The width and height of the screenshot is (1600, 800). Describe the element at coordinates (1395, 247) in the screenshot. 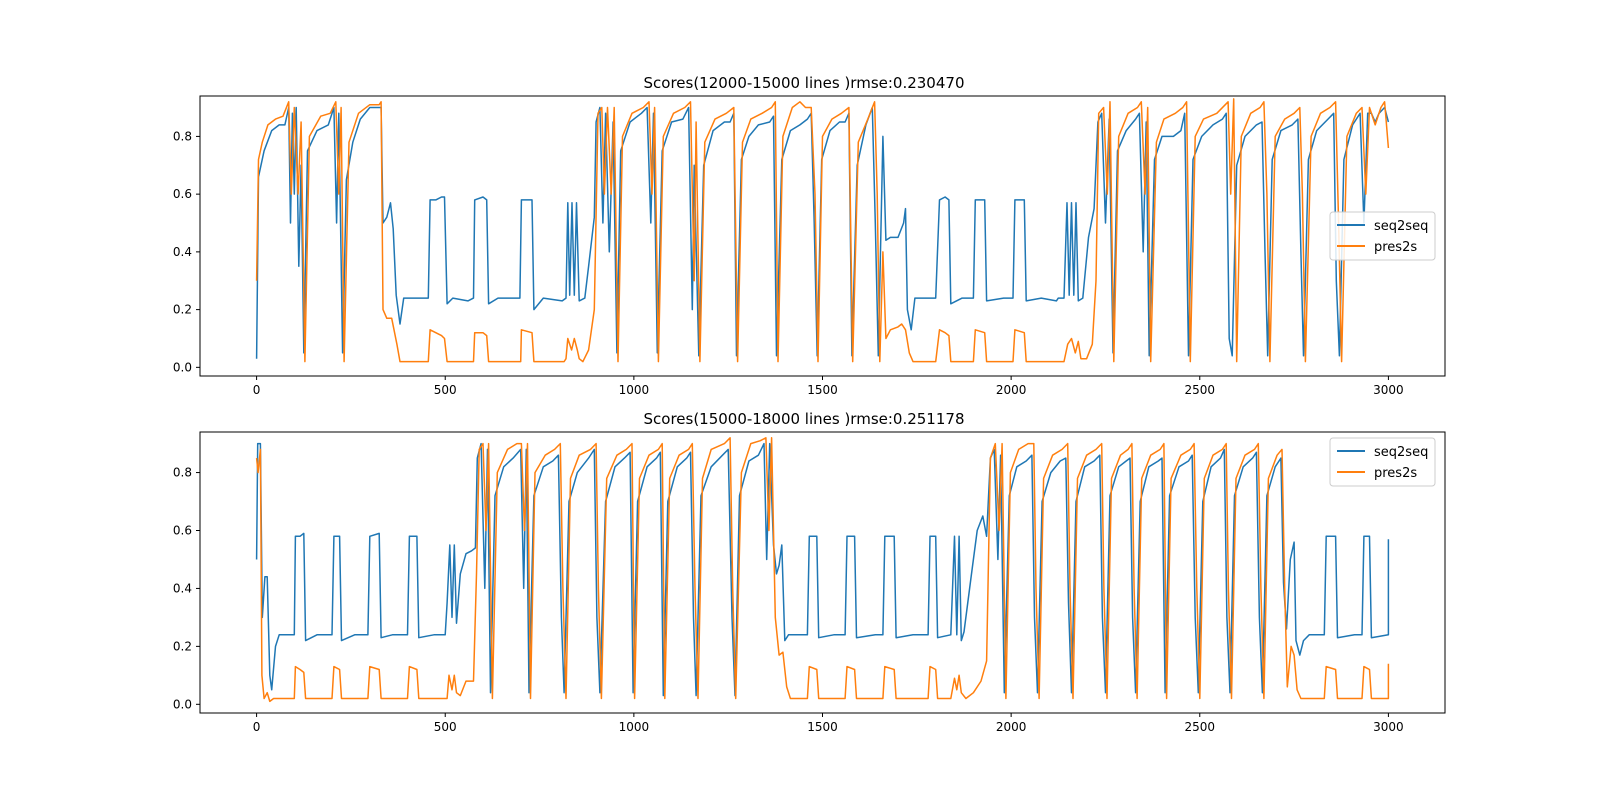

I see `subplot-1-legend-label-pres2s: pres2s` at that location.